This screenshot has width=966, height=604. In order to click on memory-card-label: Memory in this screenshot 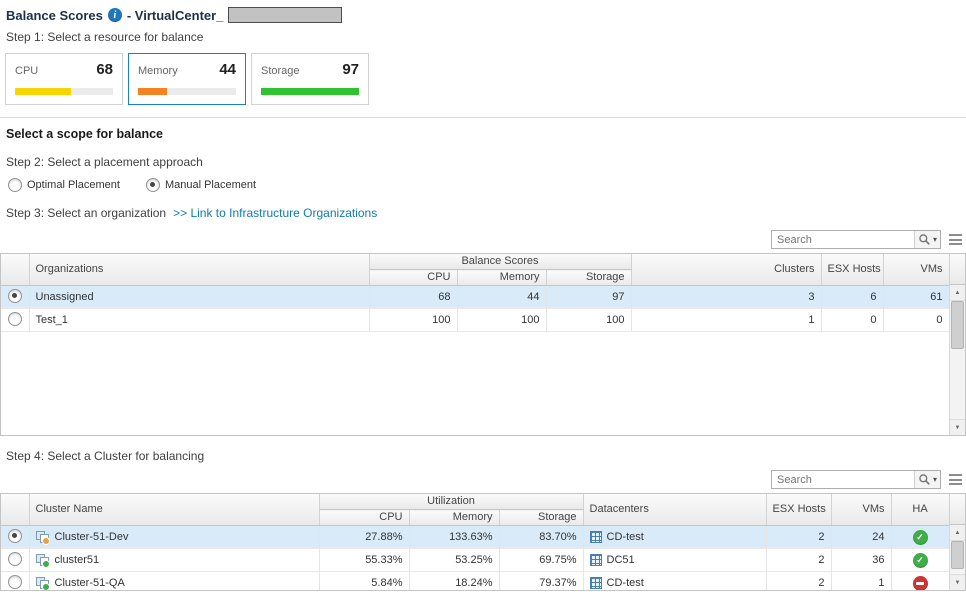, I will do `click(158, 71)`.